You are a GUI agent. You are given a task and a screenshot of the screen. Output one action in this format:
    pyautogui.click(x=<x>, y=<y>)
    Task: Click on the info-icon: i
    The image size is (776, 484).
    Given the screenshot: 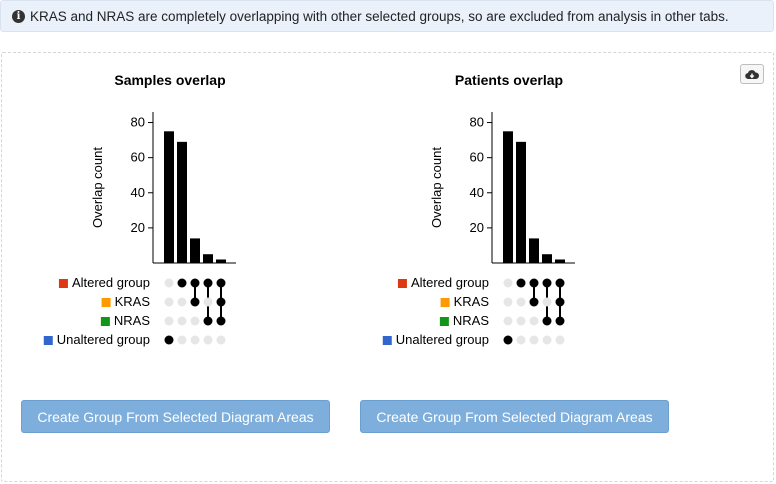 What is the action you would take?
    pyautogui.click(x=18, y=16)
    